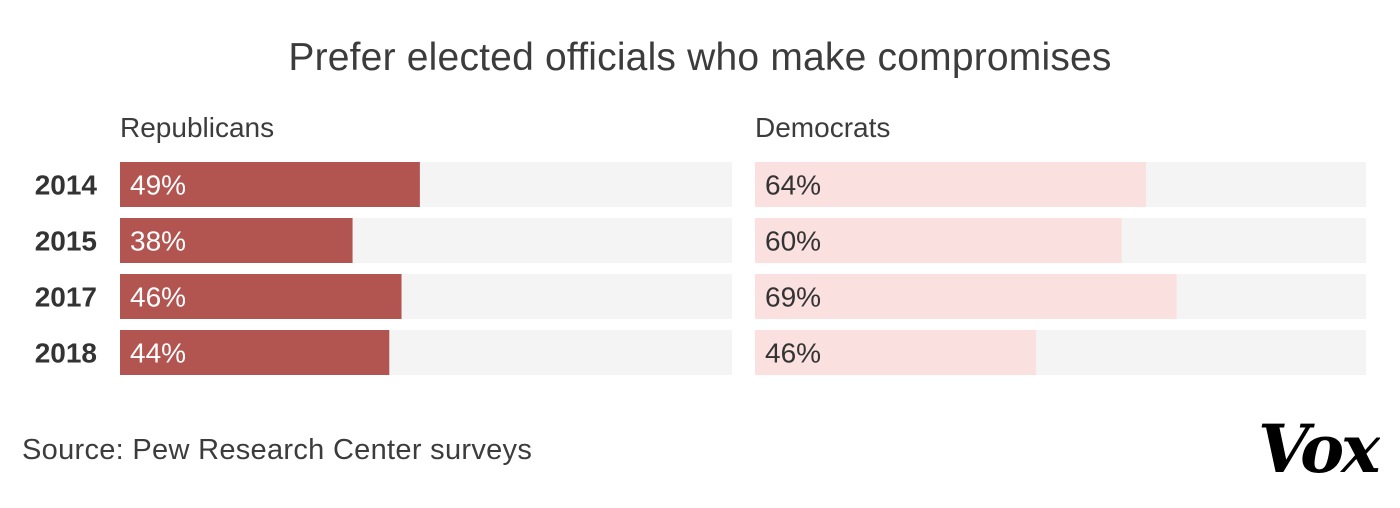  Describe the element at coordinates (66, 297) in the screenshot. I see `year-label-2017: 2017` at that location.